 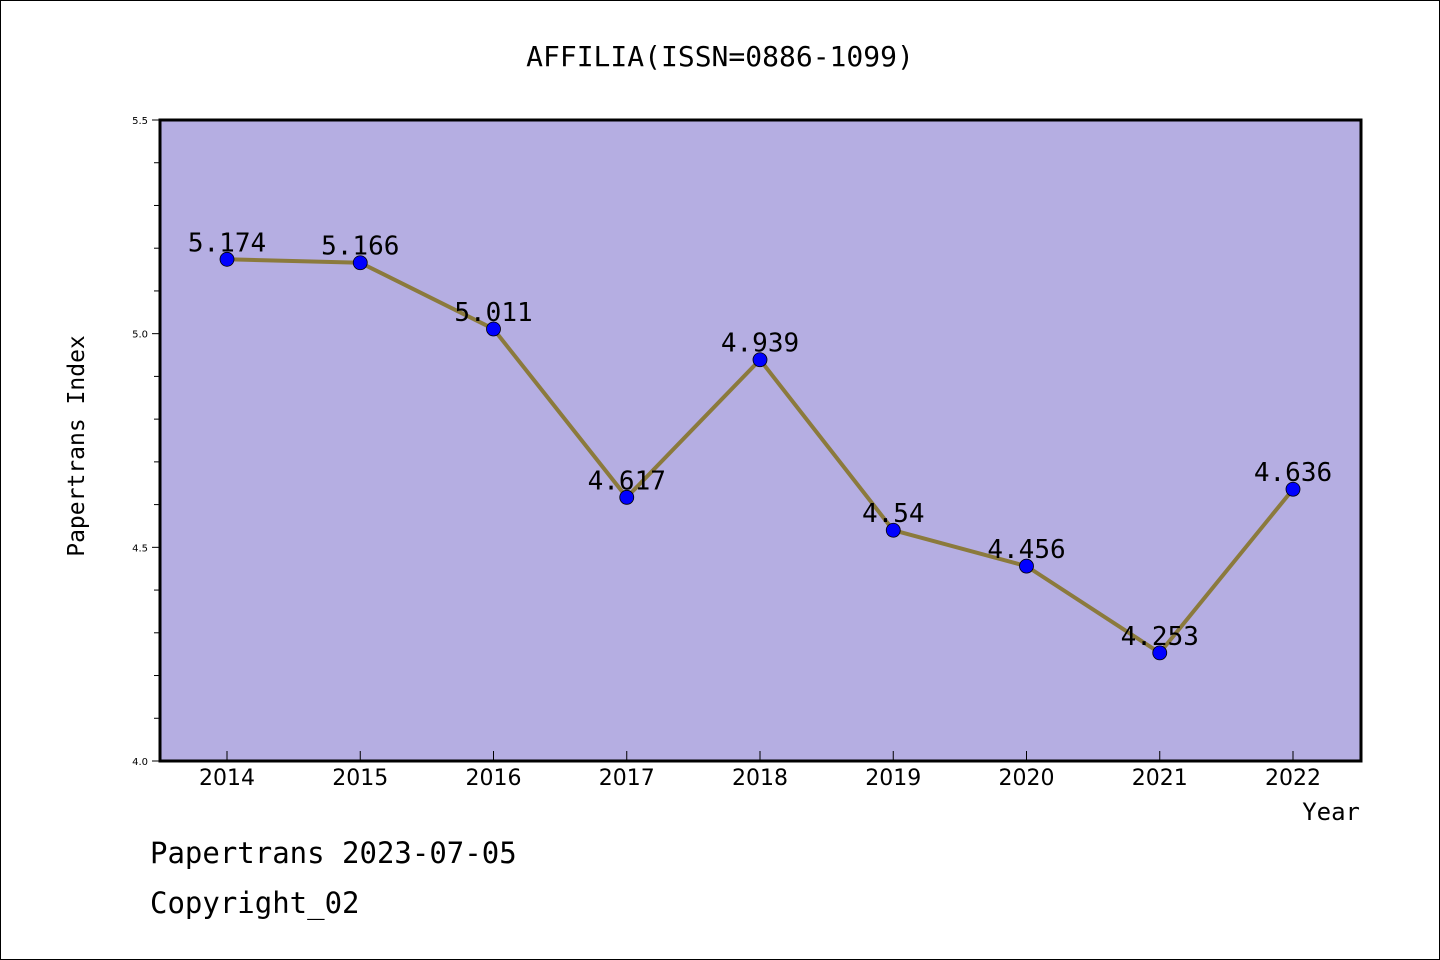 I want to click on y-tick-label: 5.0, so click(x=140, y=335).